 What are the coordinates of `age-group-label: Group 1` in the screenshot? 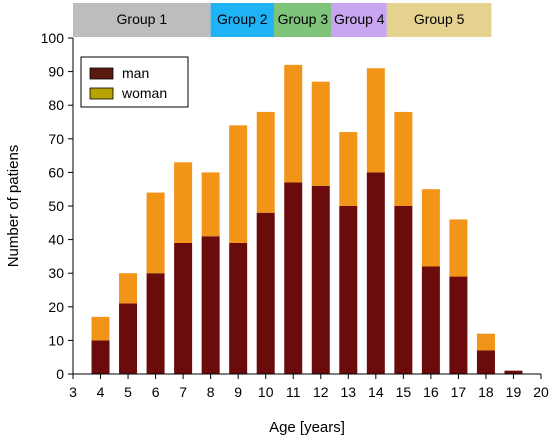 It's located at (142, 19).